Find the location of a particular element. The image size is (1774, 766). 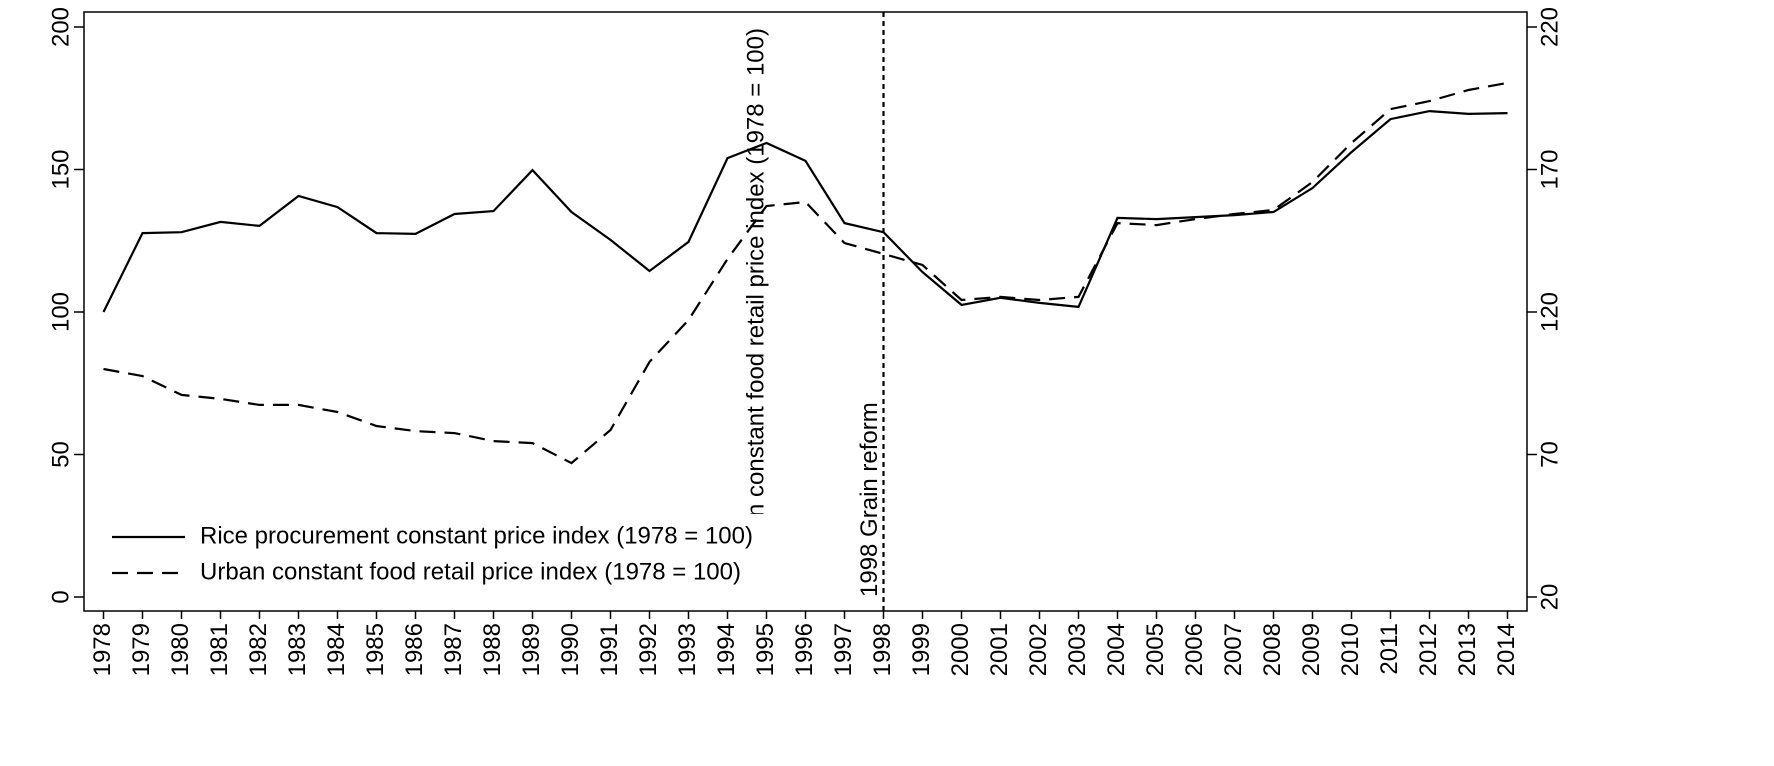

y2-tick-label: 220 is located at coordinates (1549, 27).